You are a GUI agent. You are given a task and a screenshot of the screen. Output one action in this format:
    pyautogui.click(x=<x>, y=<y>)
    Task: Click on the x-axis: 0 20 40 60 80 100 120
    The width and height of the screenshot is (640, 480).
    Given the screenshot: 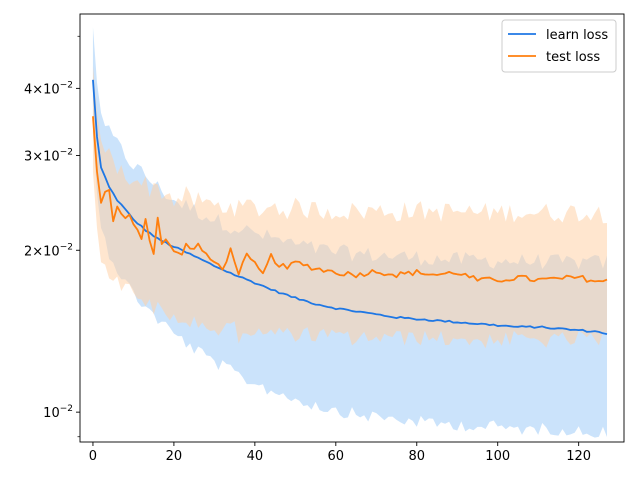 What is the action you would take?
    pyautogui.click(x=340, y=453)
    